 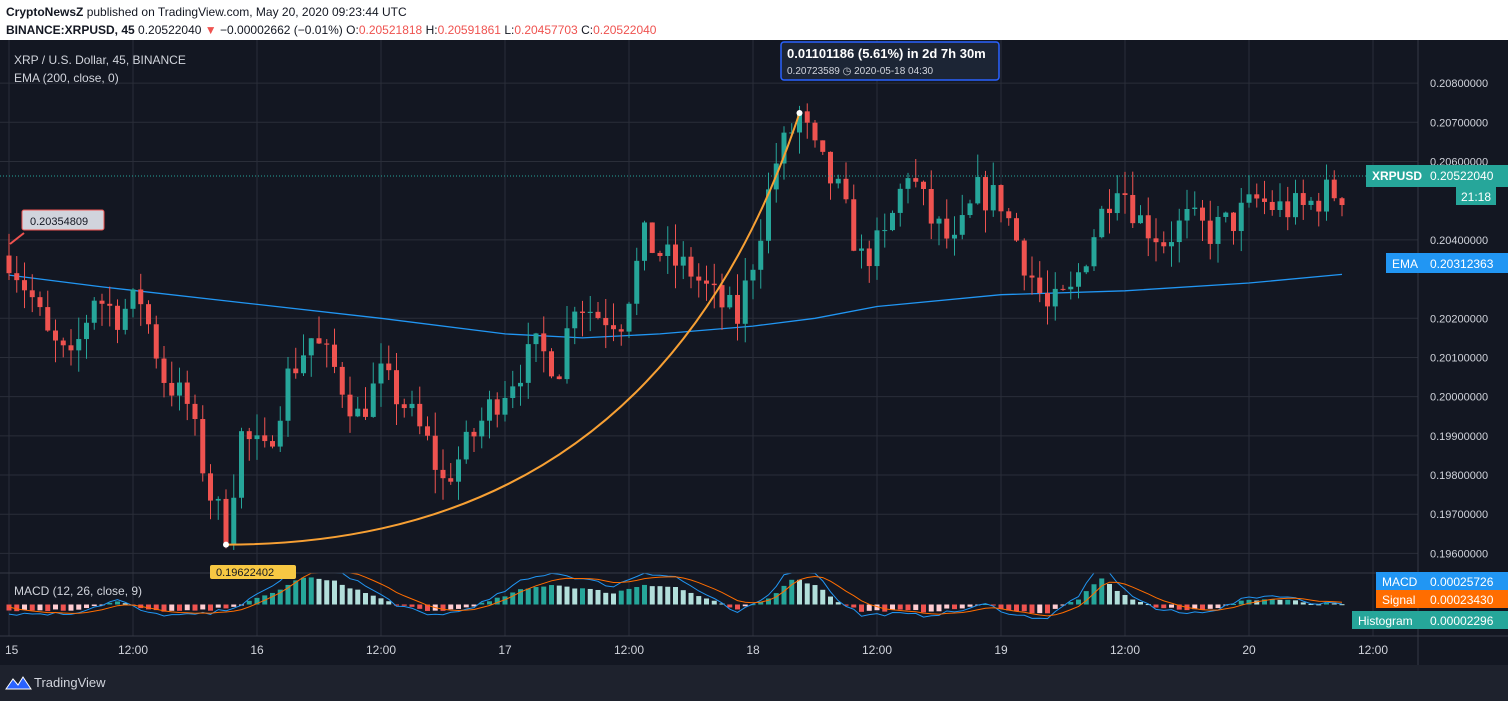 I want to click on measure-tooltip, so click(x=890, y=61).